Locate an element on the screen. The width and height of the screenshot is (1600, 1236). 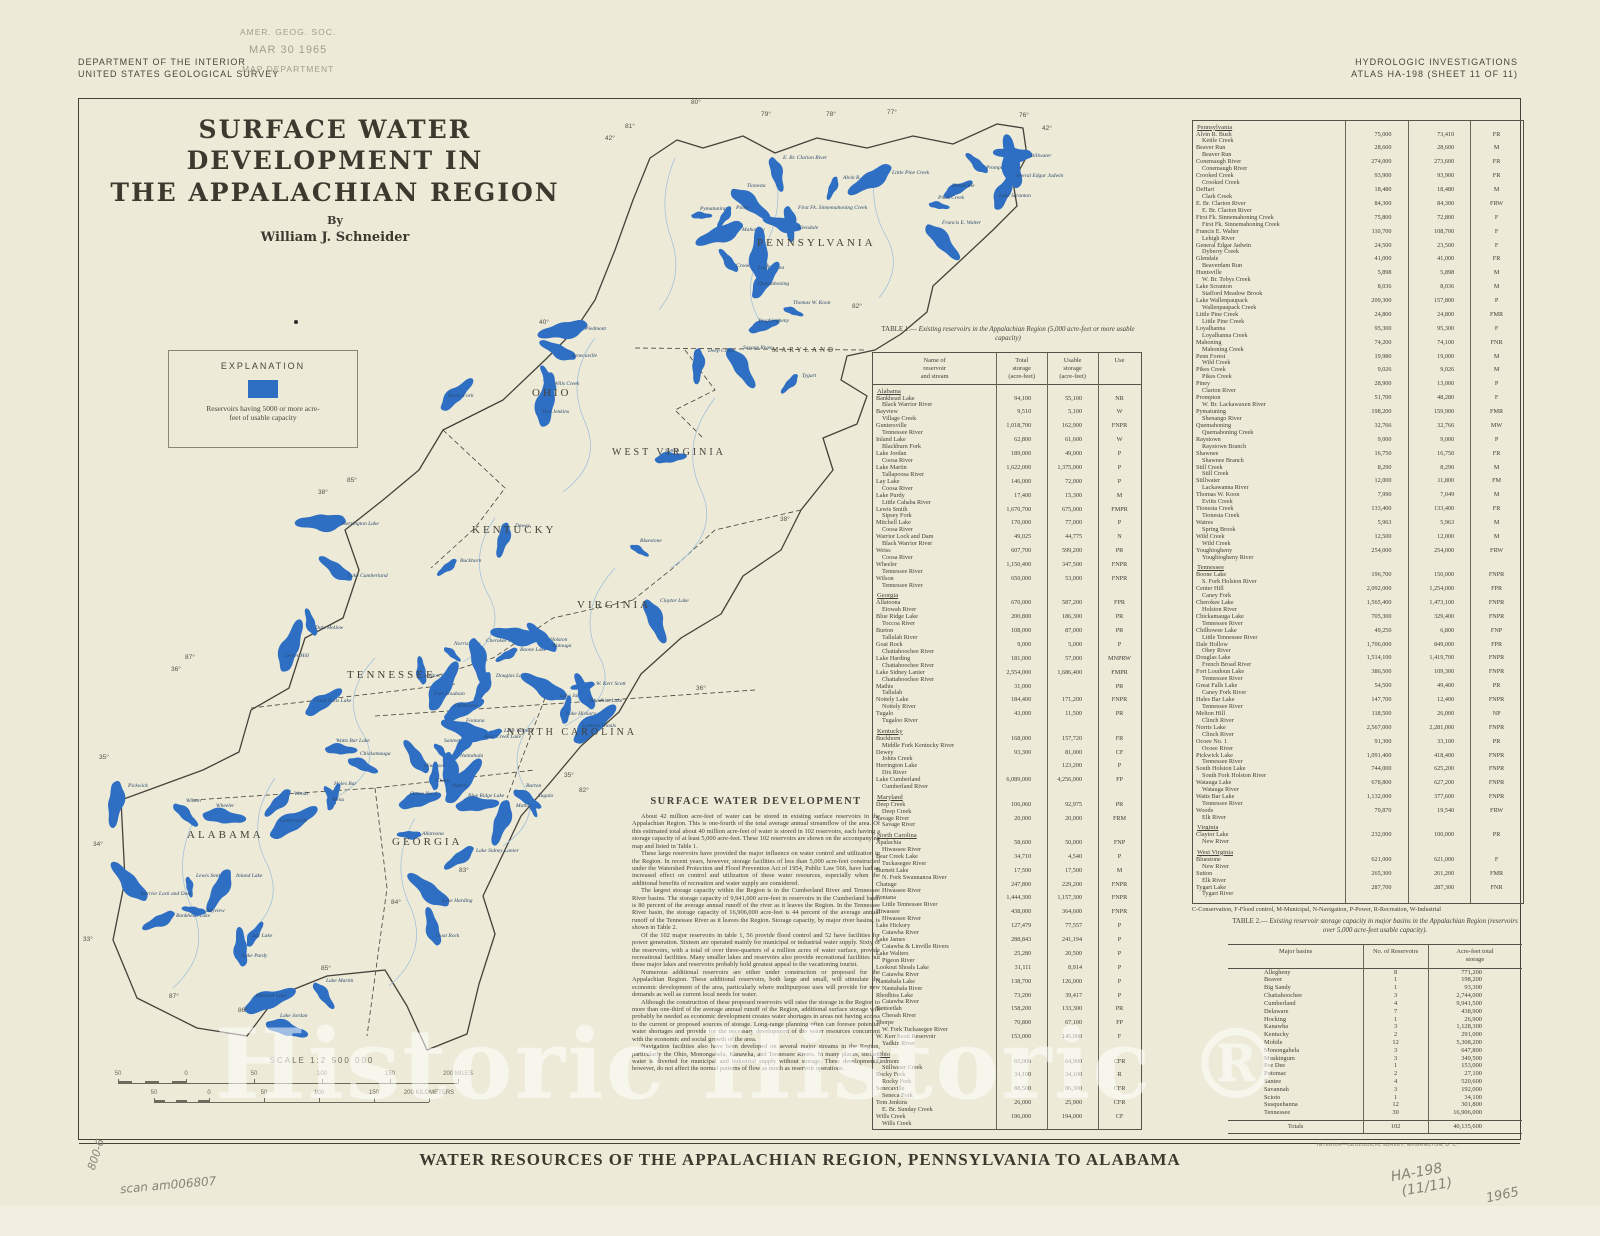
table-row: Pikes Creek Pikes Creek 9,026 9,026 M is located at coordinates (1358, 373).